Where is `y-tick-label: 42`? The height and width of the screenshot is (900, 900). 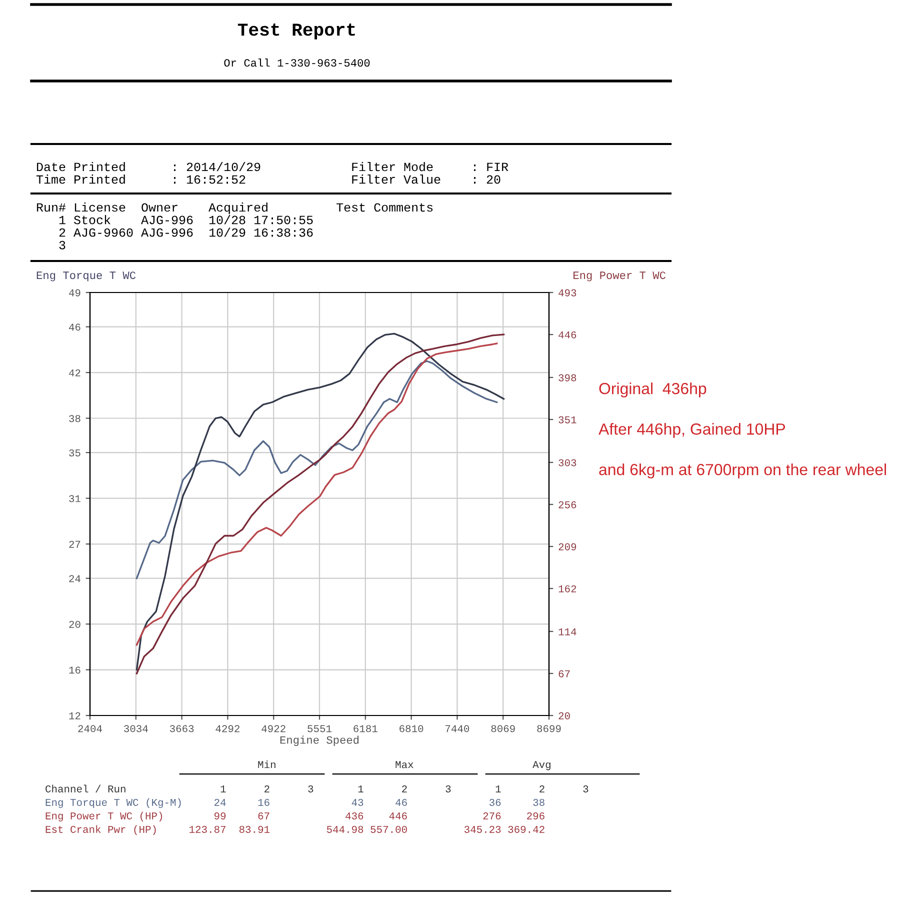 y-tick-label: 42 is located at coordinates (74, 372).